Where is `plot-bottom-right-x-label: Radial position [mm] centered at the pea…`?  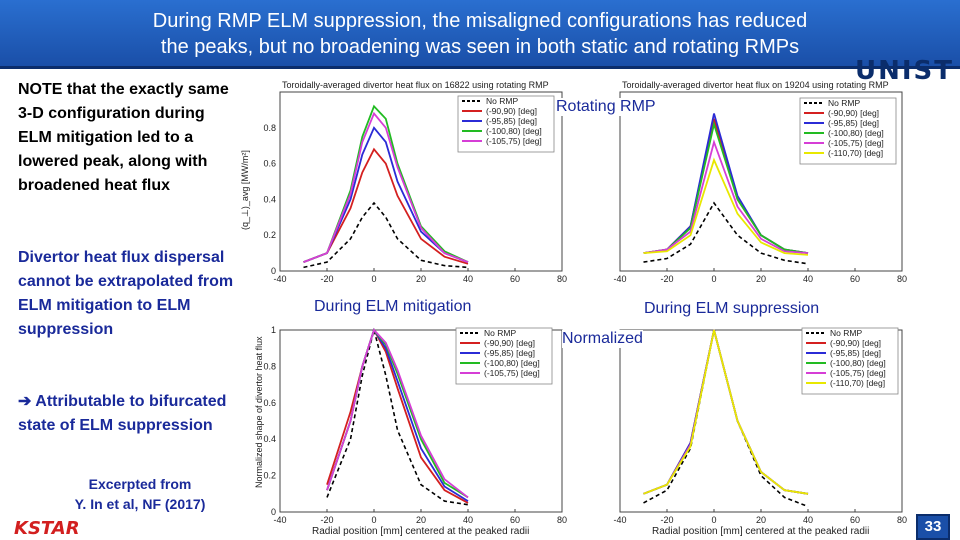
plot-bottom-right-x-label: Radial position [mm] centered at the pea… is located at coordinates (761, 531).